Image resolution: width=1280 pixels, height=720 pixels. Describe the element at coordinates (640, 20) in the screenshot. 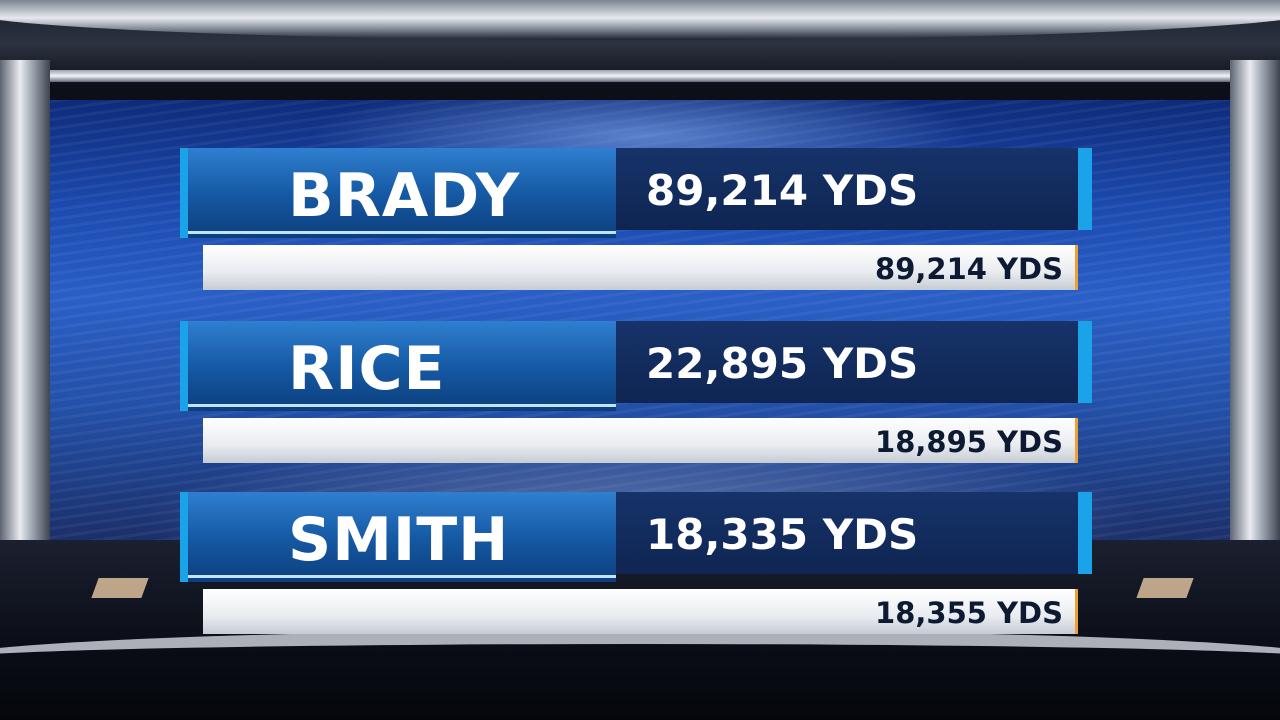

I see `set-arch` at that location.